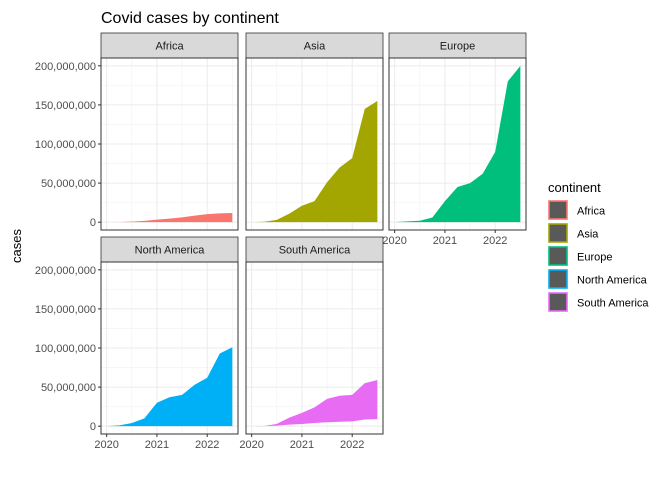 This screenshot has height=480, width=672. Describe the element at coordinates (591, 212) in the screenshot. I see `legend-label-africa: Africa` at that location.